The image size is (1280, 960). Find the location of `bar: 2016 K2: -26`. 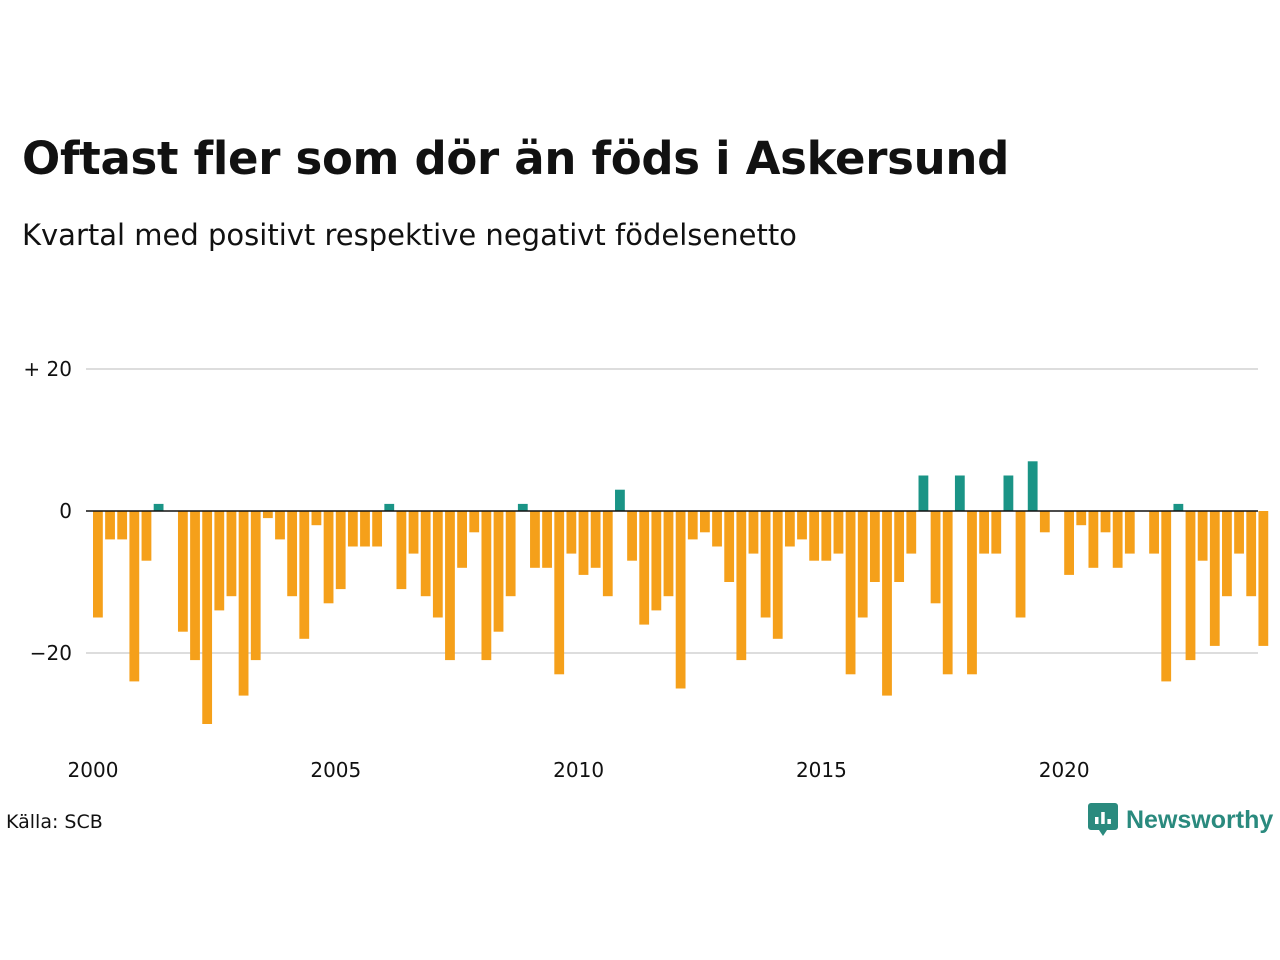

bar: 2016 K2: -26 is located at coordinates (887, 603).